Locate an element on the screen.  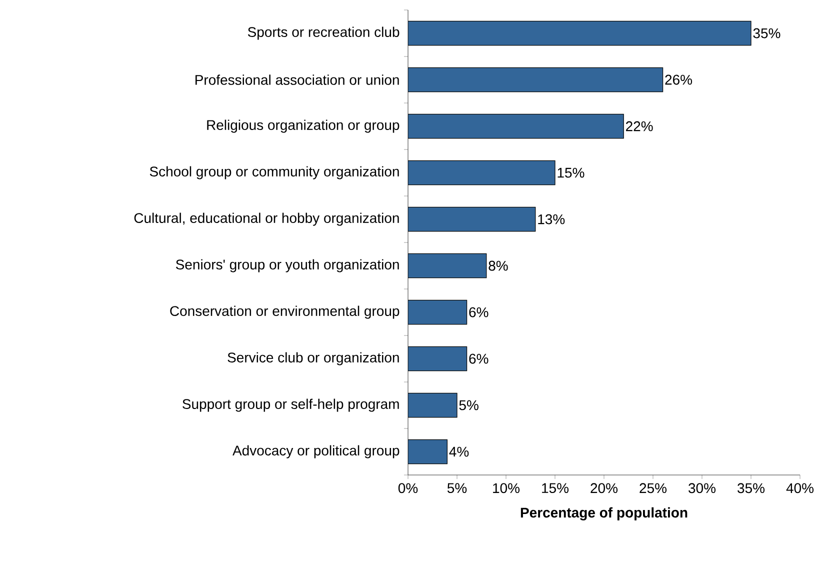
x-tick-label: 0% is located at coordinates (408, 488).